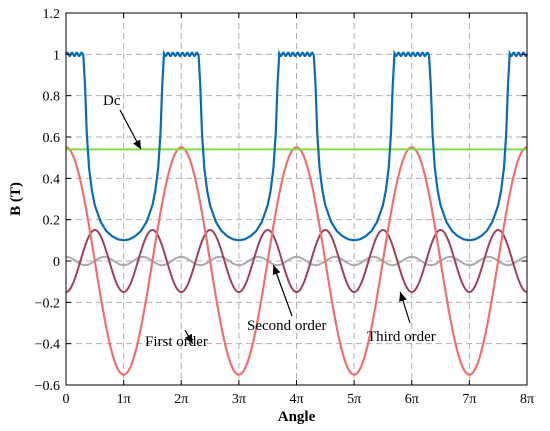  I want to click on y-tick-label: 0.8, so click(52, 97).